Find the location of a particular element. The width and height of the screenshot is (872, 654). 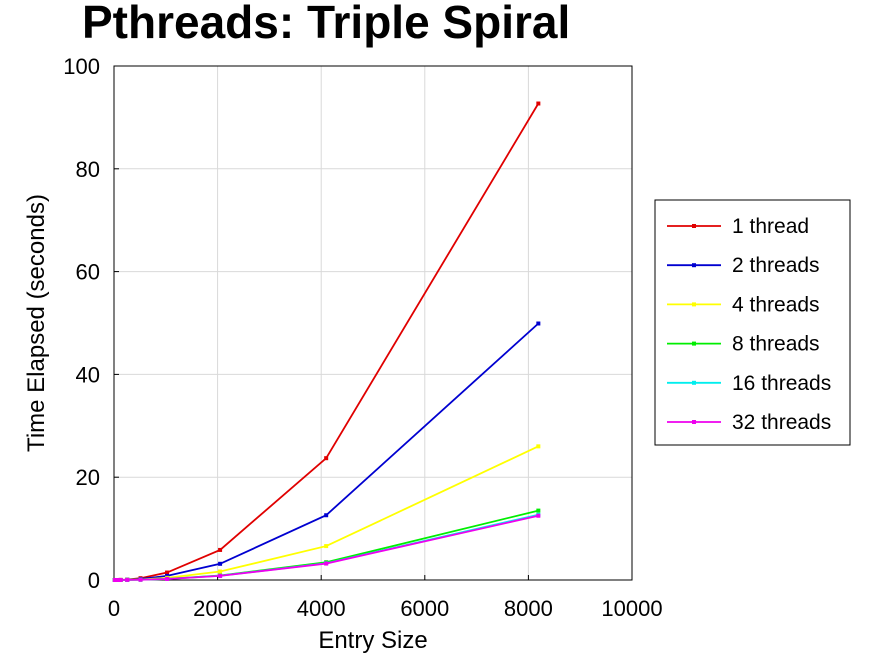

x-tick-label: 10000 is located at coordinates (631, 608).